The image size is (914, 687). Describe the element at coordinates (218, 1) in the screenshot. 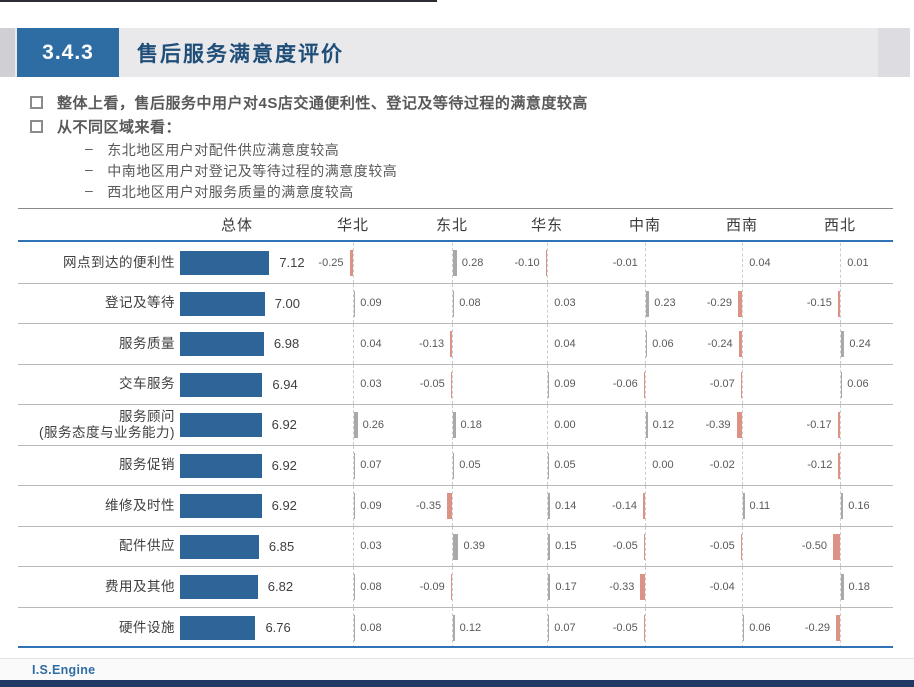

I see `top-edge-line` at that location.